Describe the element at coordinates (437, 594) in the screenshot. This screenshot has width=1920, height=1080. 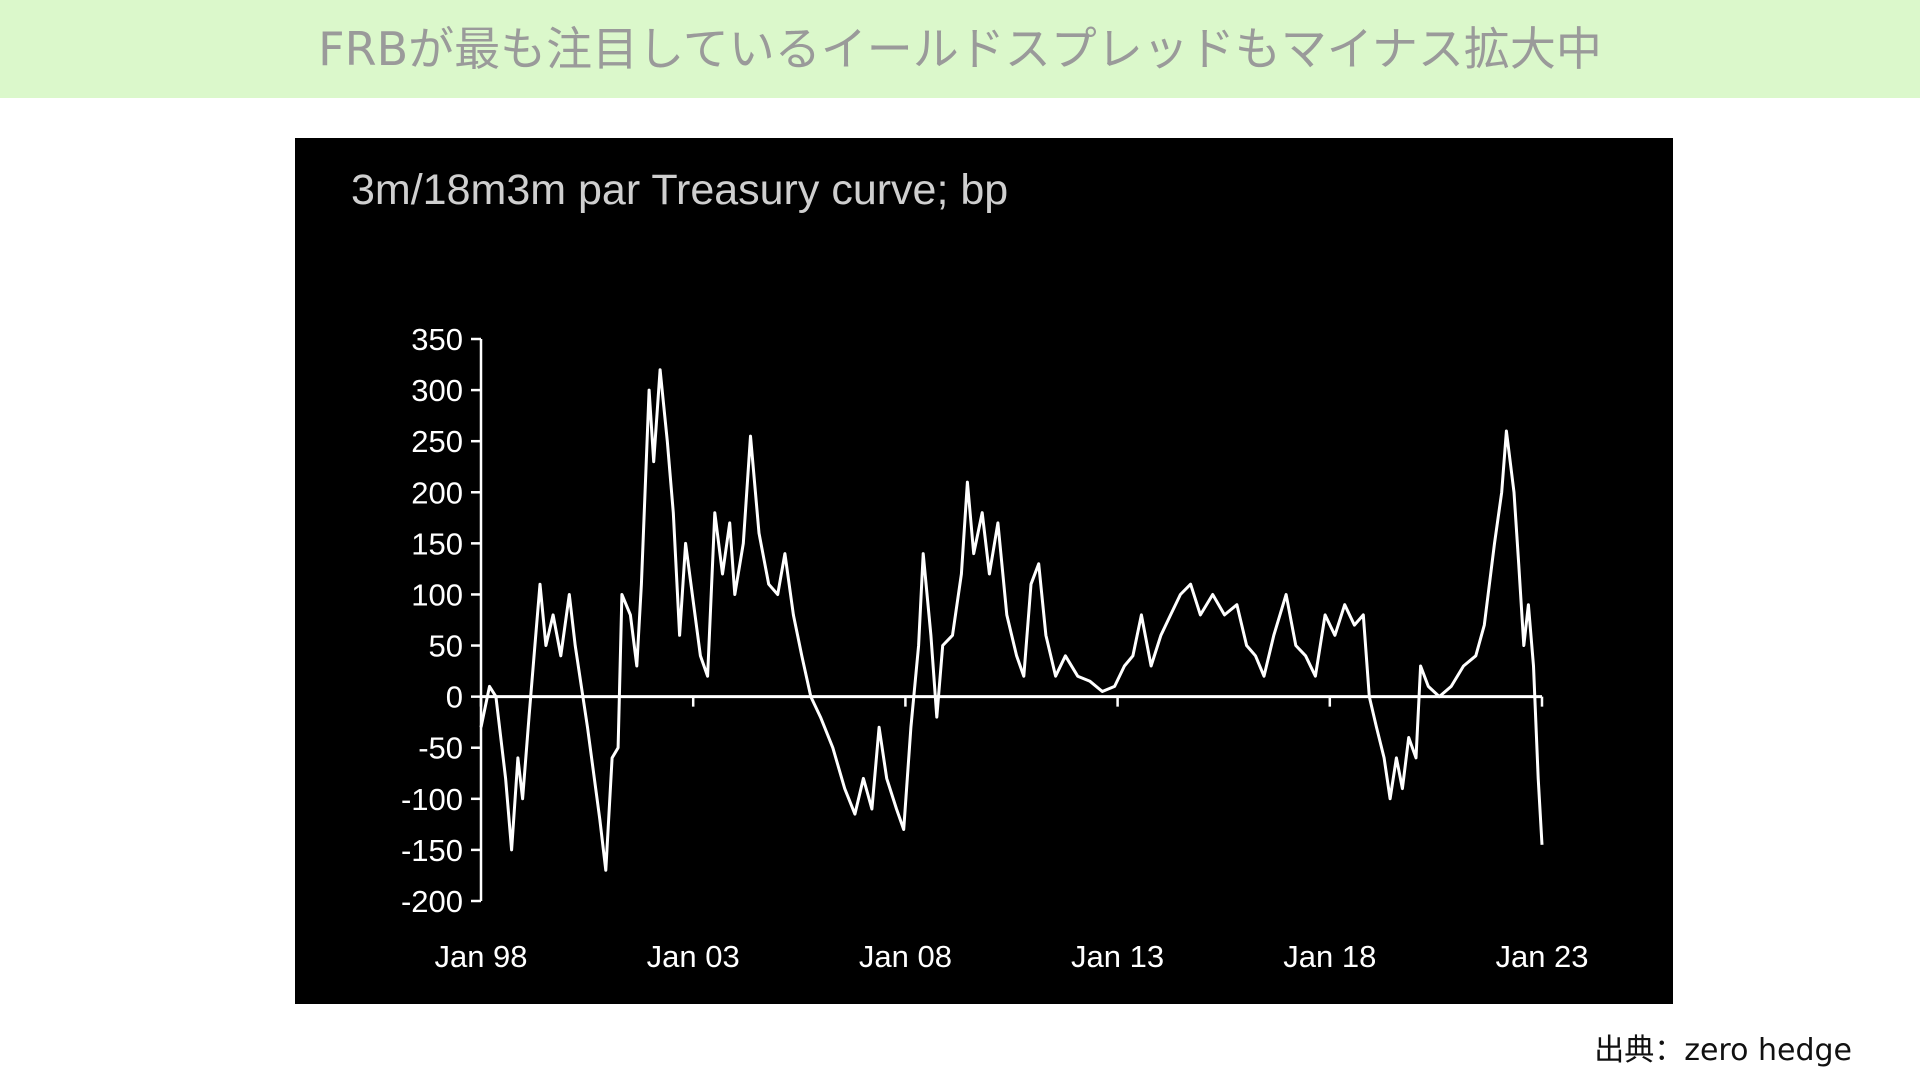
I see `y-tick-label: 100` at that location.